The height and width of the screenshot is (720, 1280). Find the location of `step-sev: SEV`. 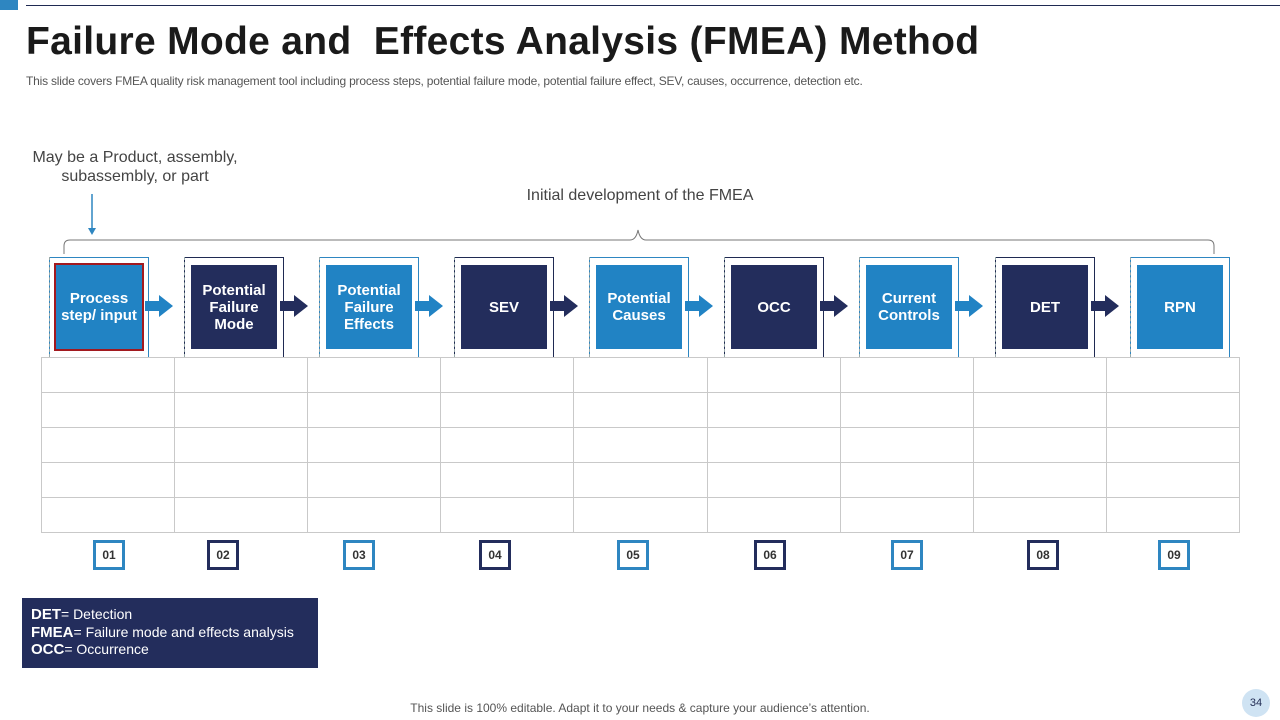

step-sev: SEV is located at coordinates (516, 307).